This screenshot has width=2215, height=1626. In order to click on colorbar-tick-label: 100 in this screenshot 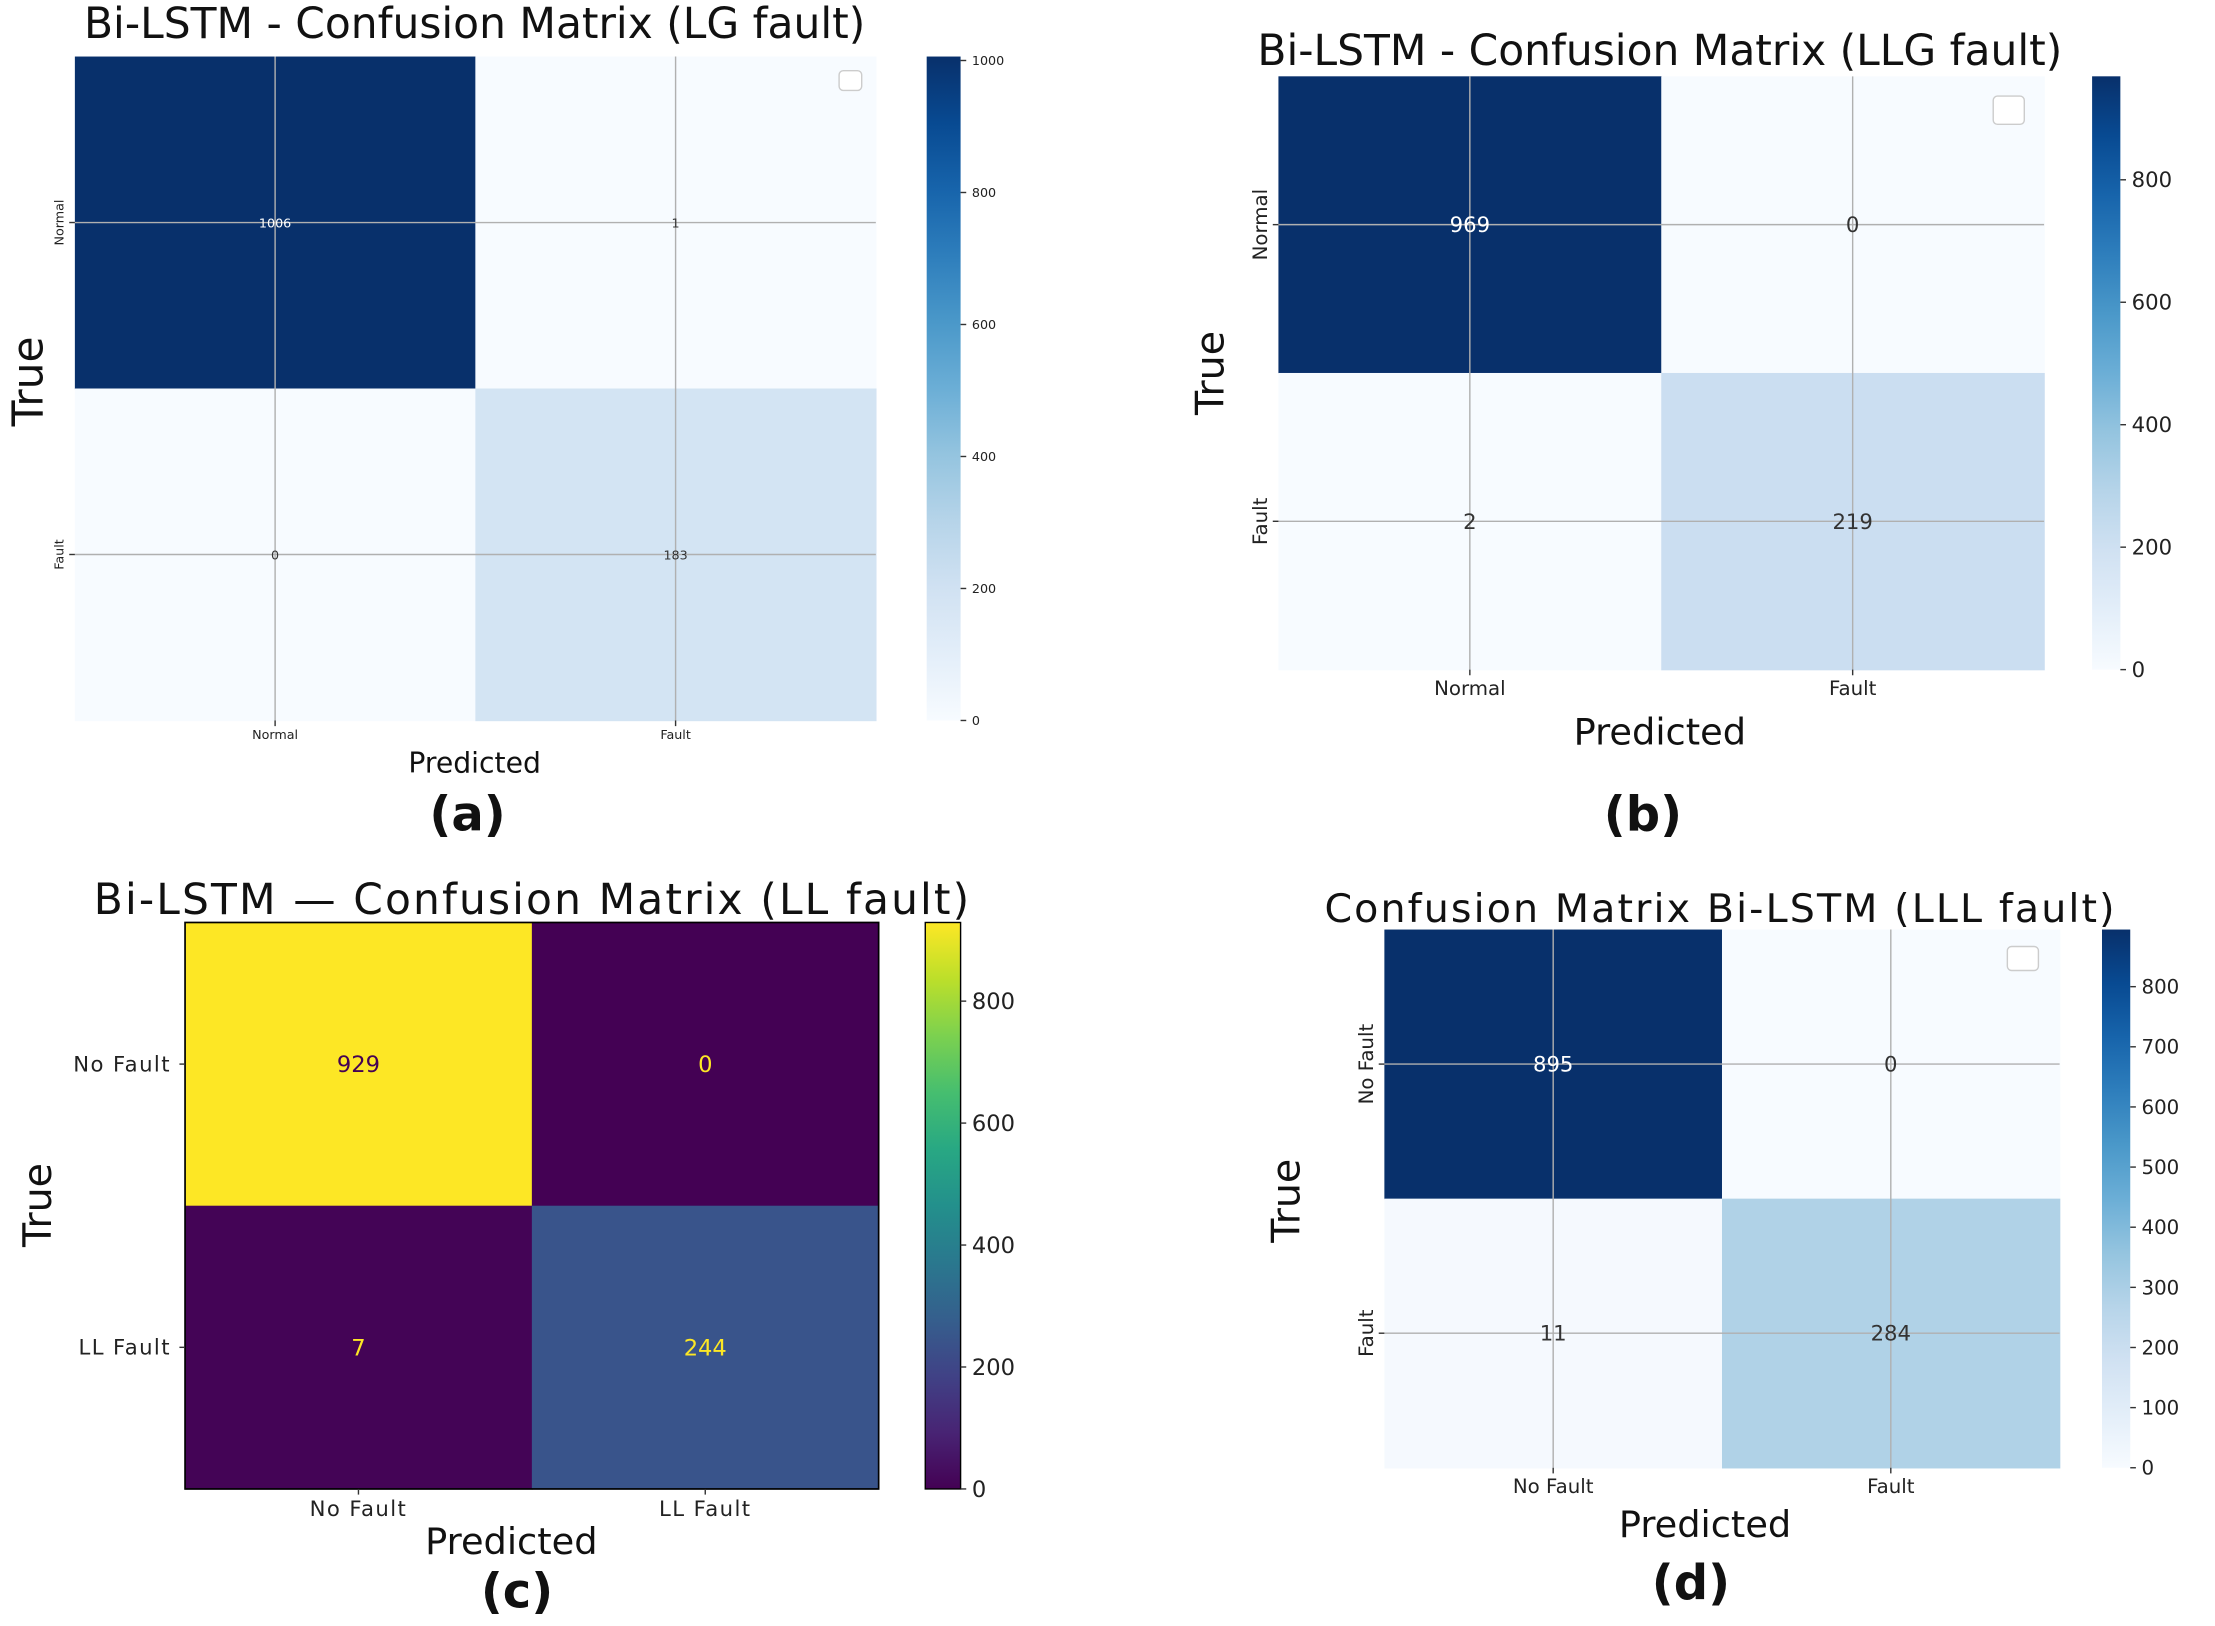, I will do `click(2161, 1408)`.